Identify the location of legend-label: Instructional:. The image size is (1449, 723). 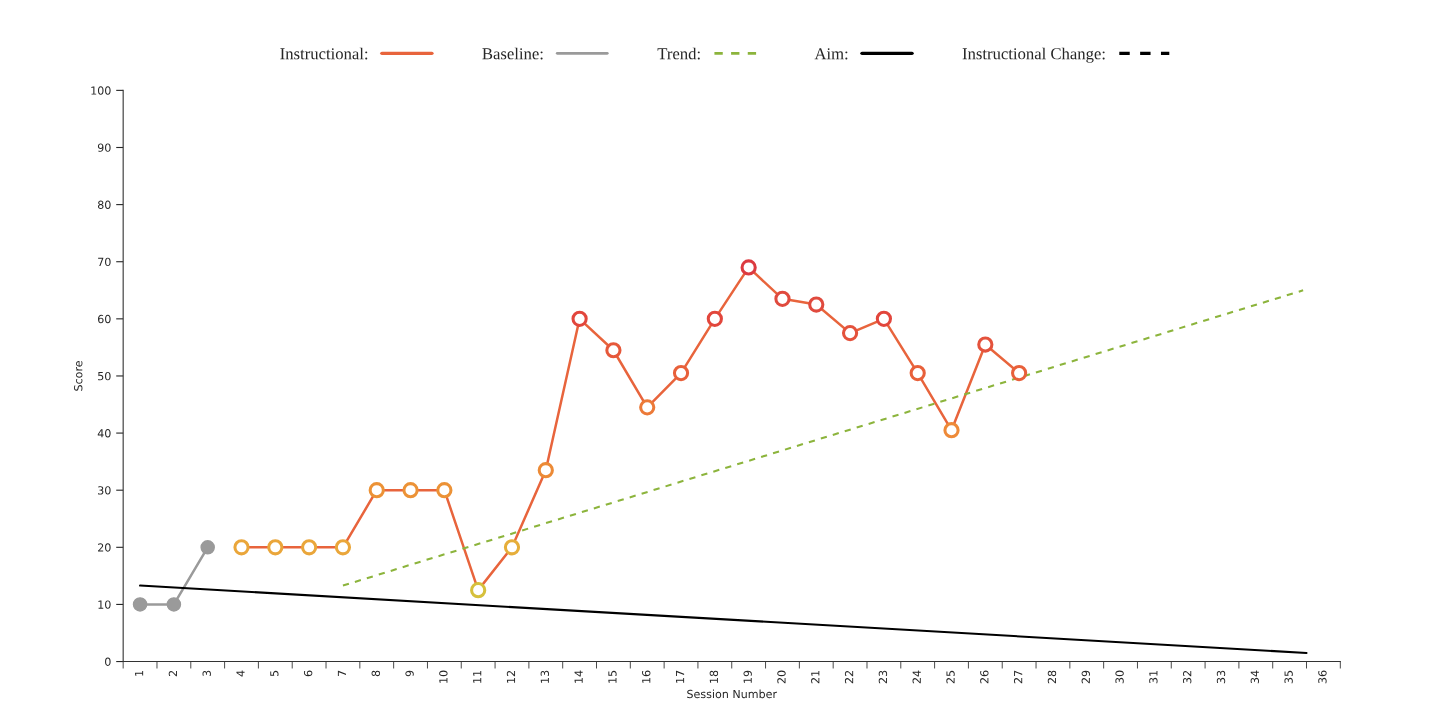
(324, 53).